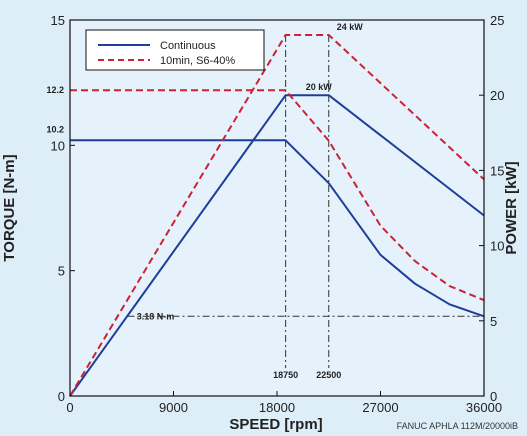 This screenshot has height=436, width=527. I want to click on annotation-power-20kw: 20 kW, so click(319, 87).